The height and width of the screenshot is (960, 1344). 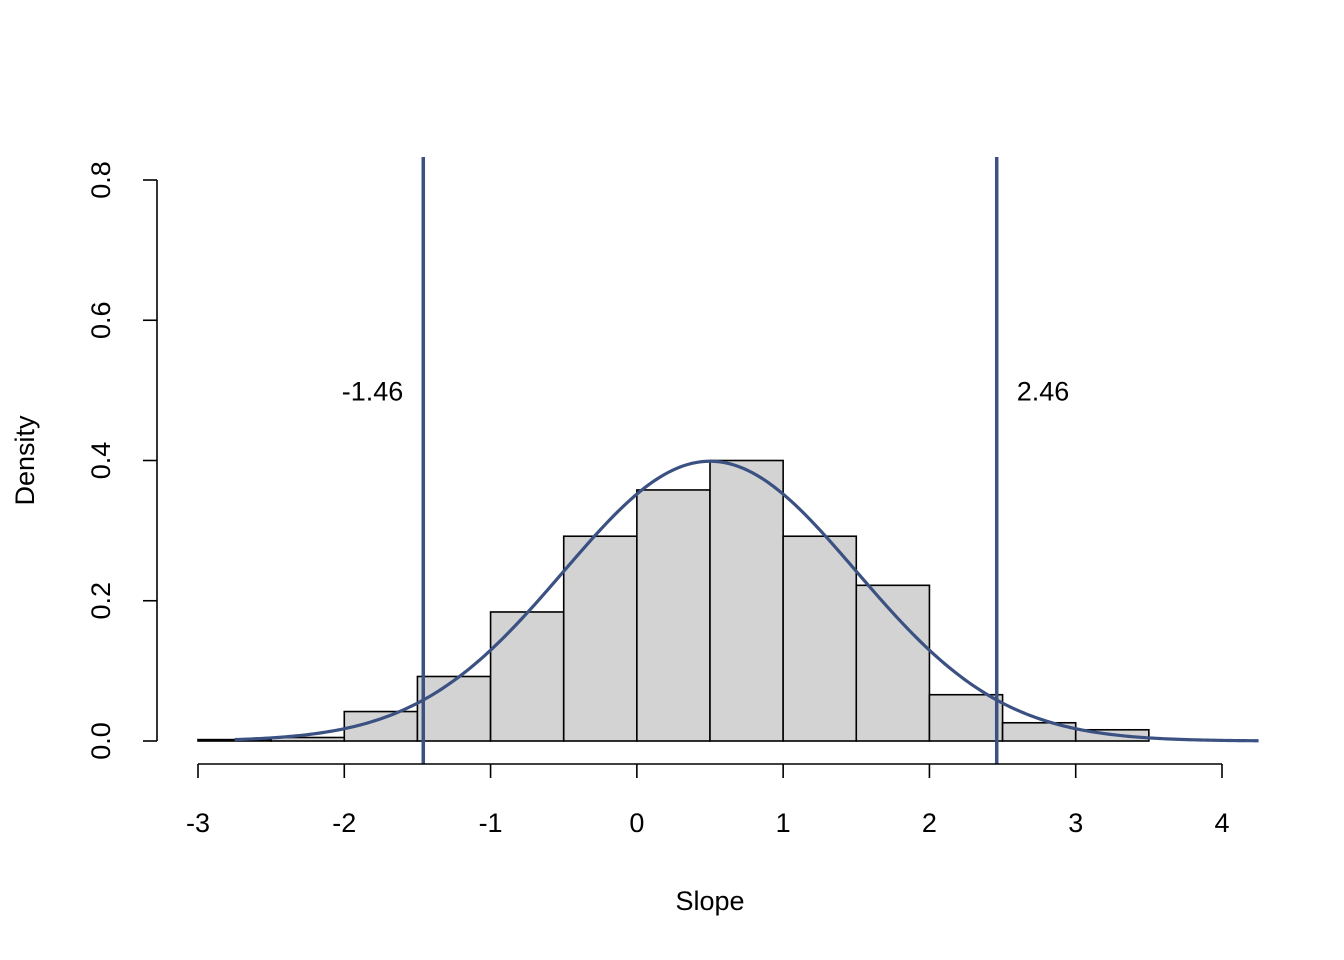 What do you see at coordinates (122, 460) in the screenshot?
I see `y-axis: 0.0 0.2 0.4 0.6 0.8` at bounding box center [122, 460].